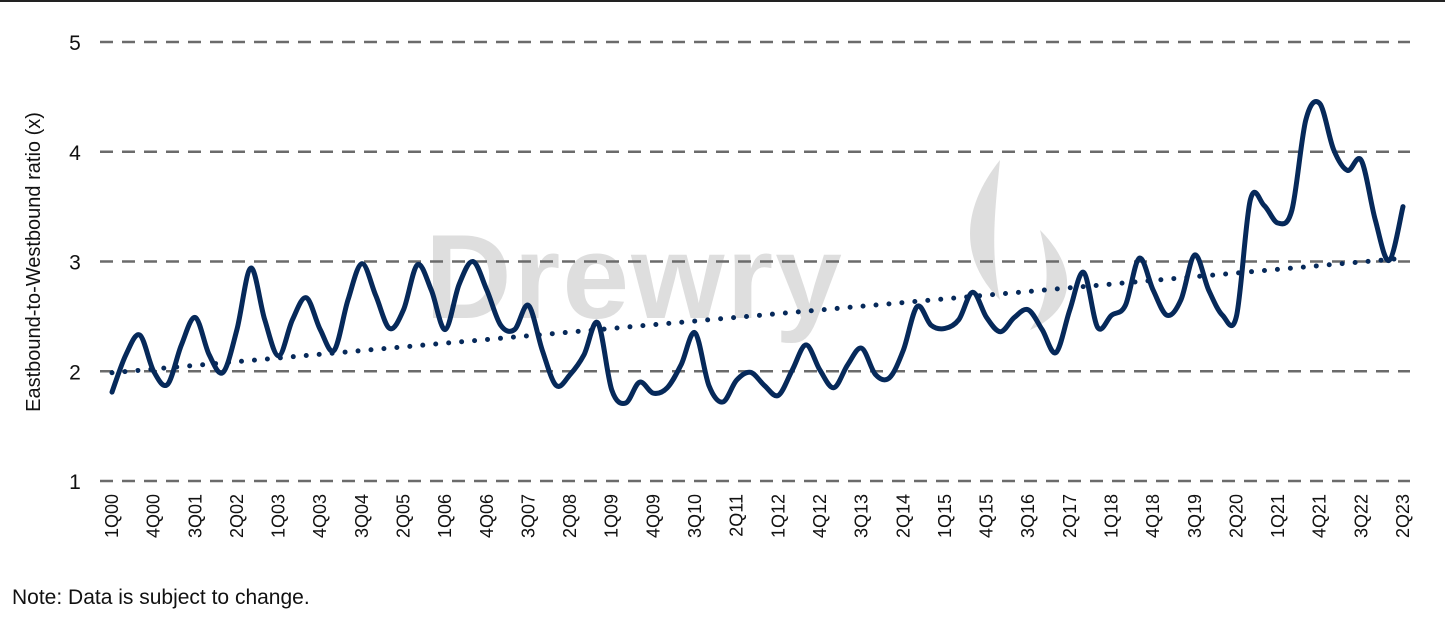 This screenshot has height=621, width=1445. What do you see at coordinates (320, 516) in the screenshot?
I see `x-tick-label: 4Q03` at bounding box center [320, 516].